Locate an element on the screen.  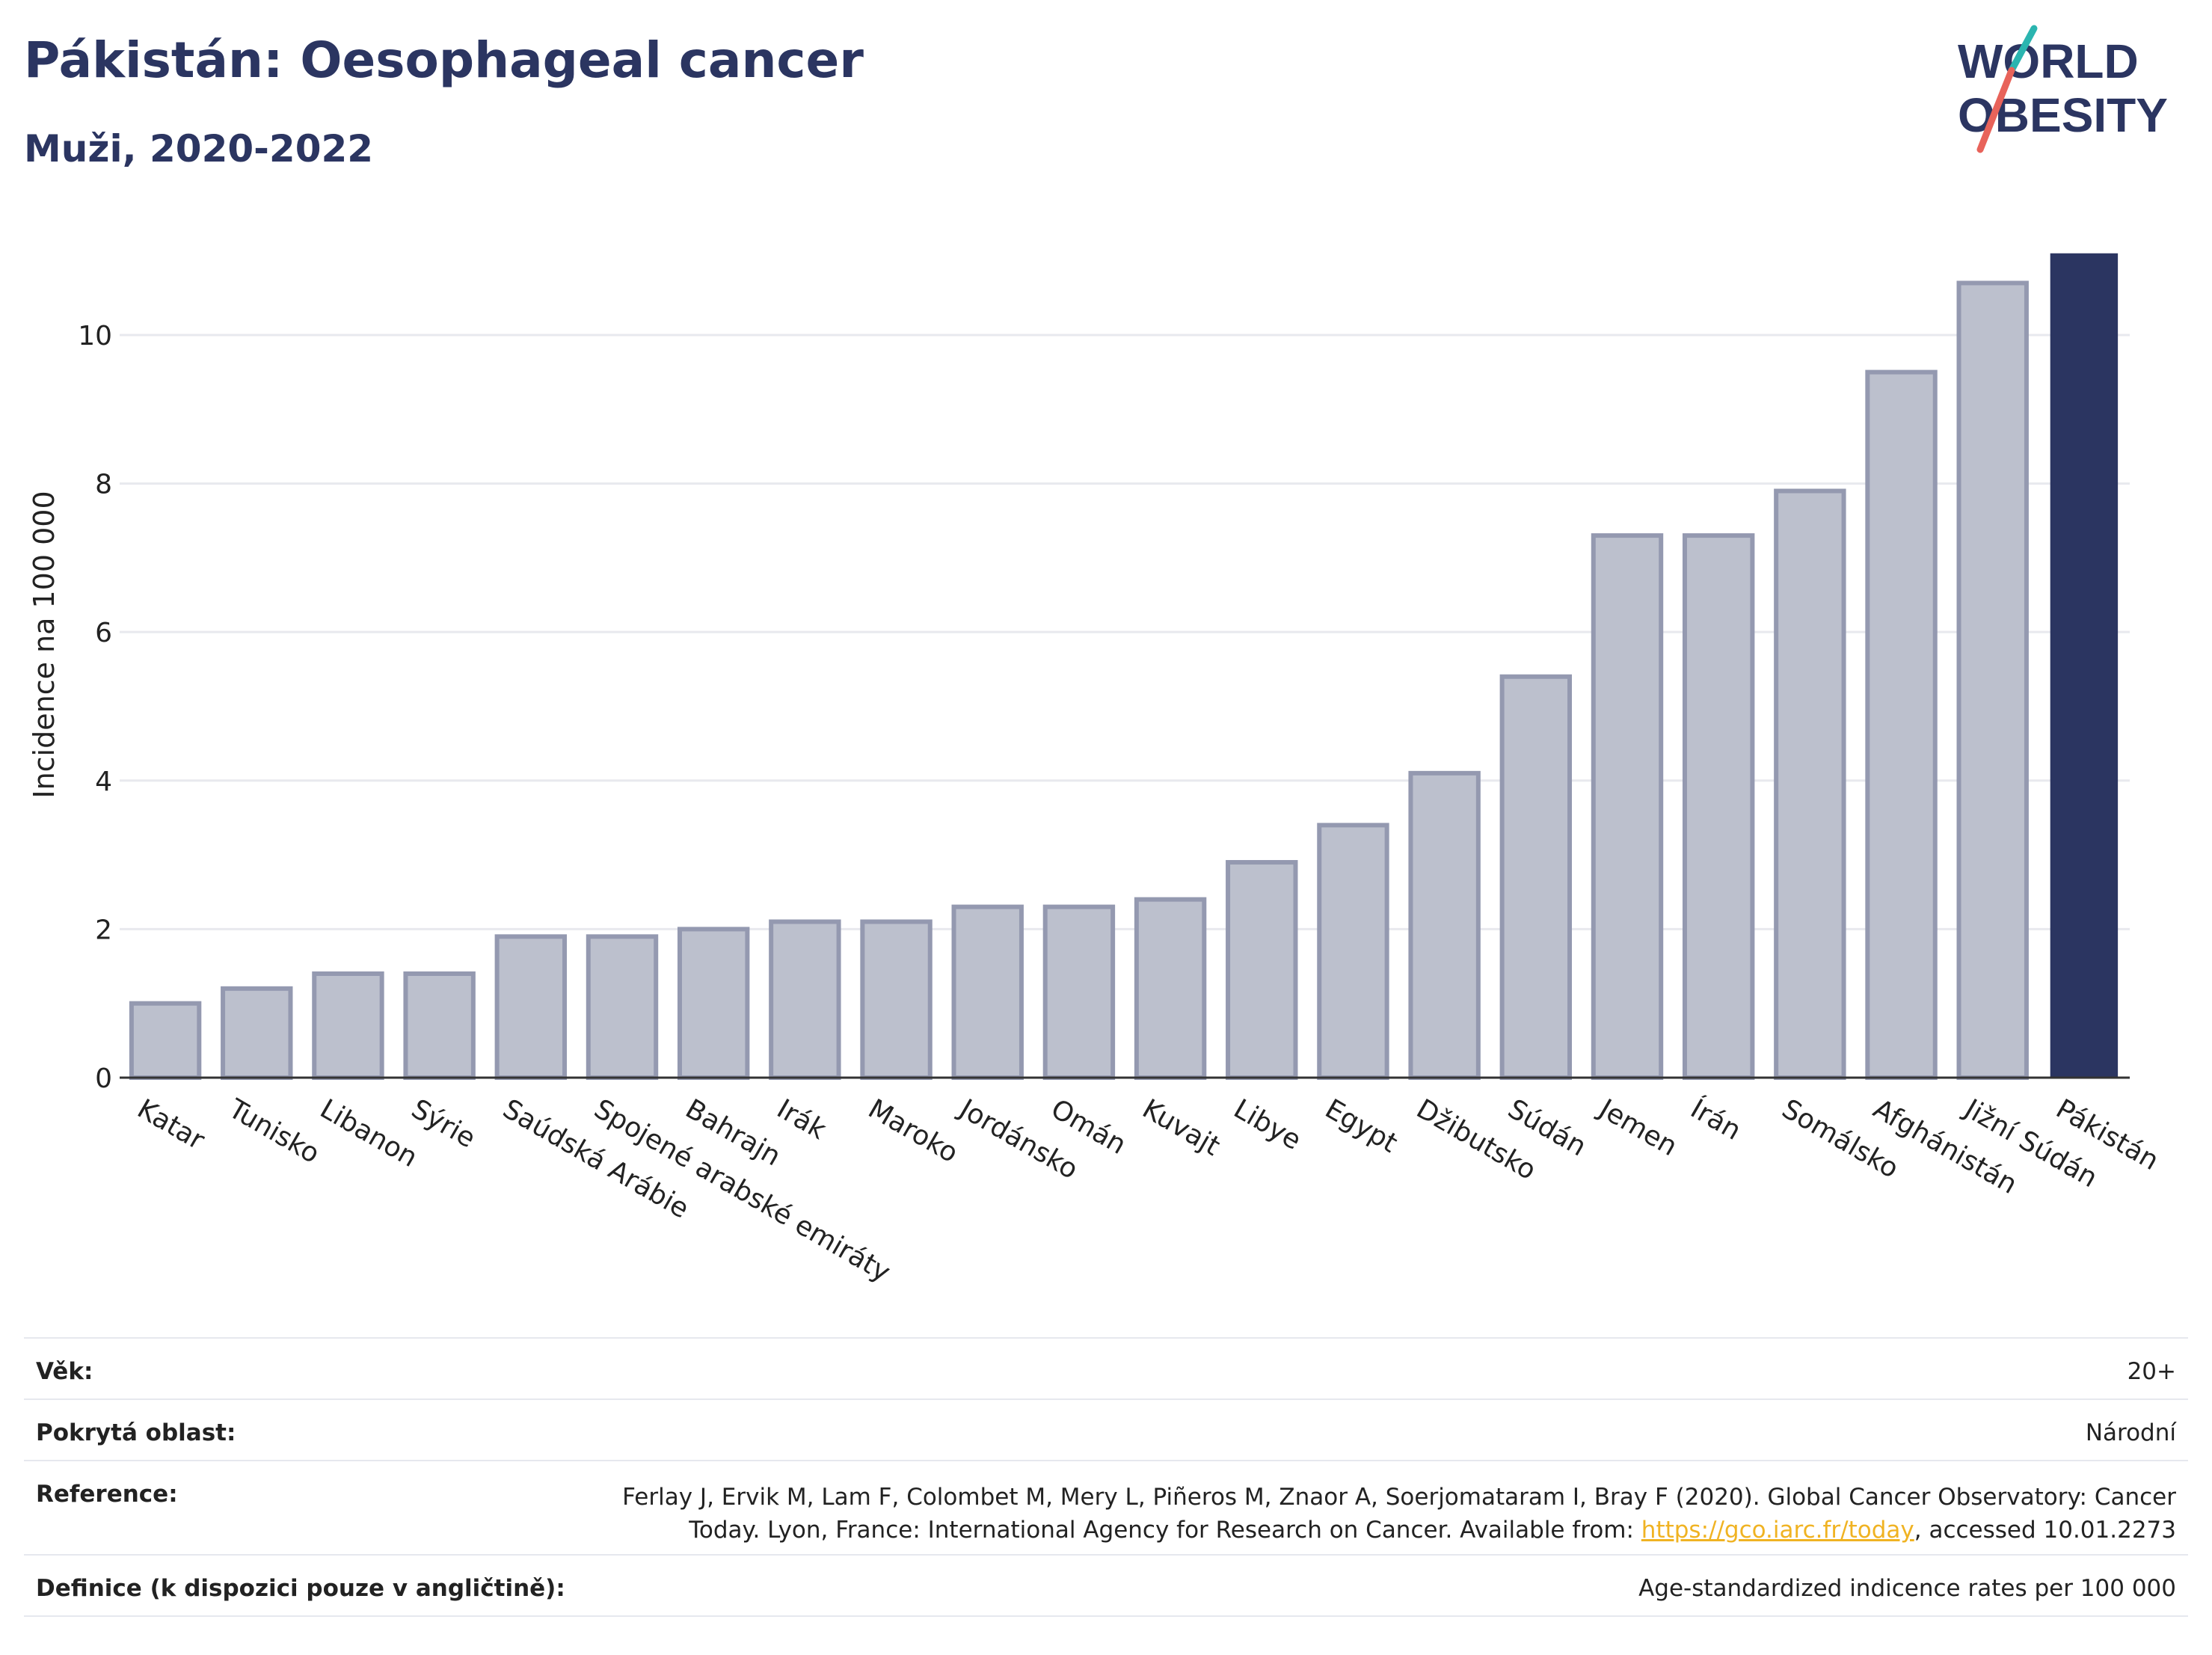
age-label: Věk: is located at coordinates (64, 1371).